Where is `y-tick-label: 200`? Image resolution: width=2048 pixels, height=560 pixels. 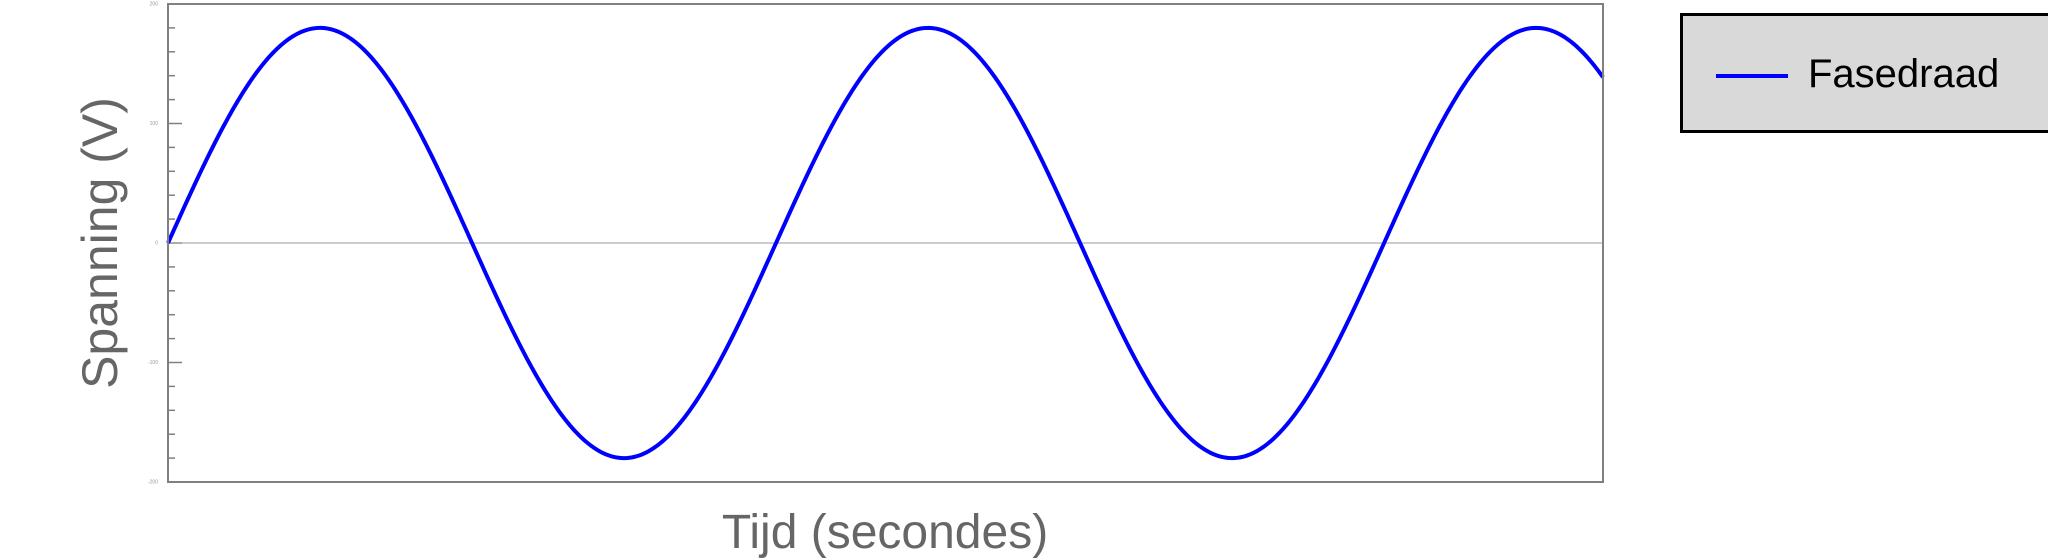
y-tick-label: 200 is located at coordinates (154, 5).